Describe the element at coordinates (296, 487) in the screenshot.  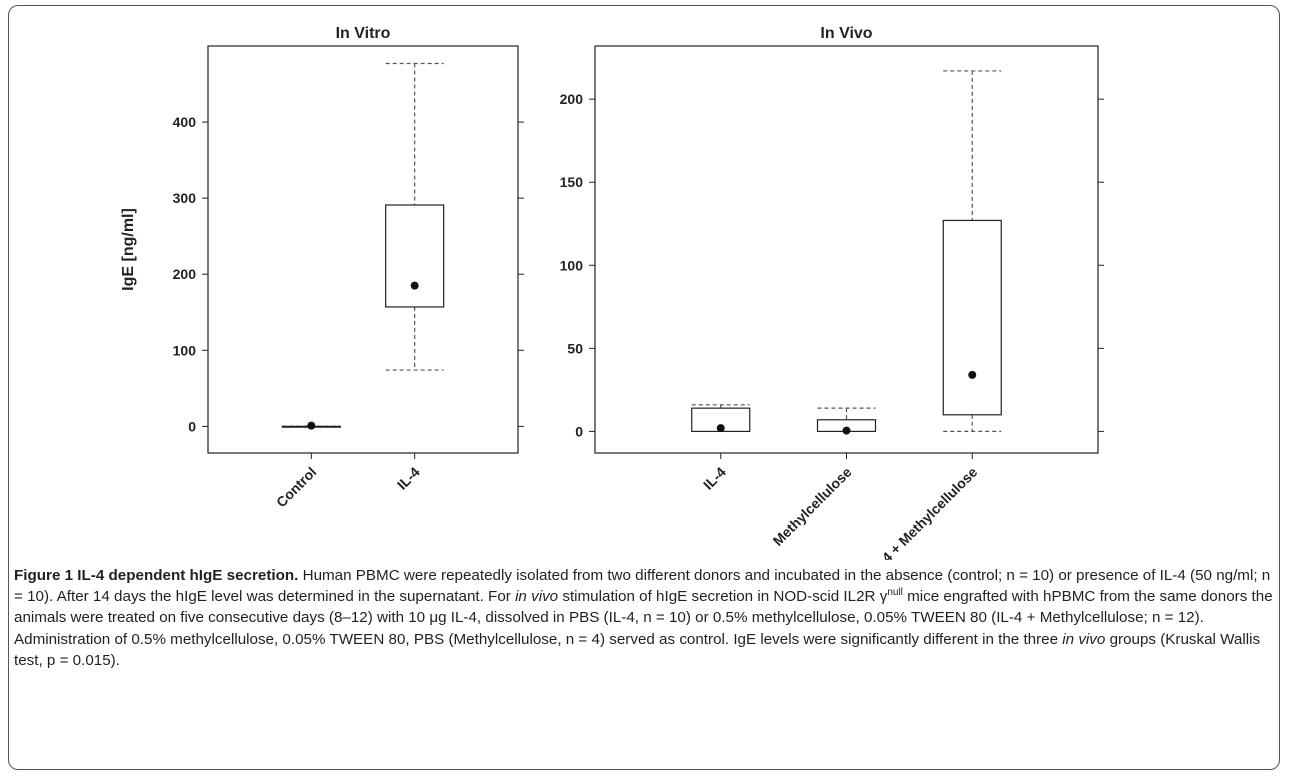
I see `x-tick-label: Control` at that location.